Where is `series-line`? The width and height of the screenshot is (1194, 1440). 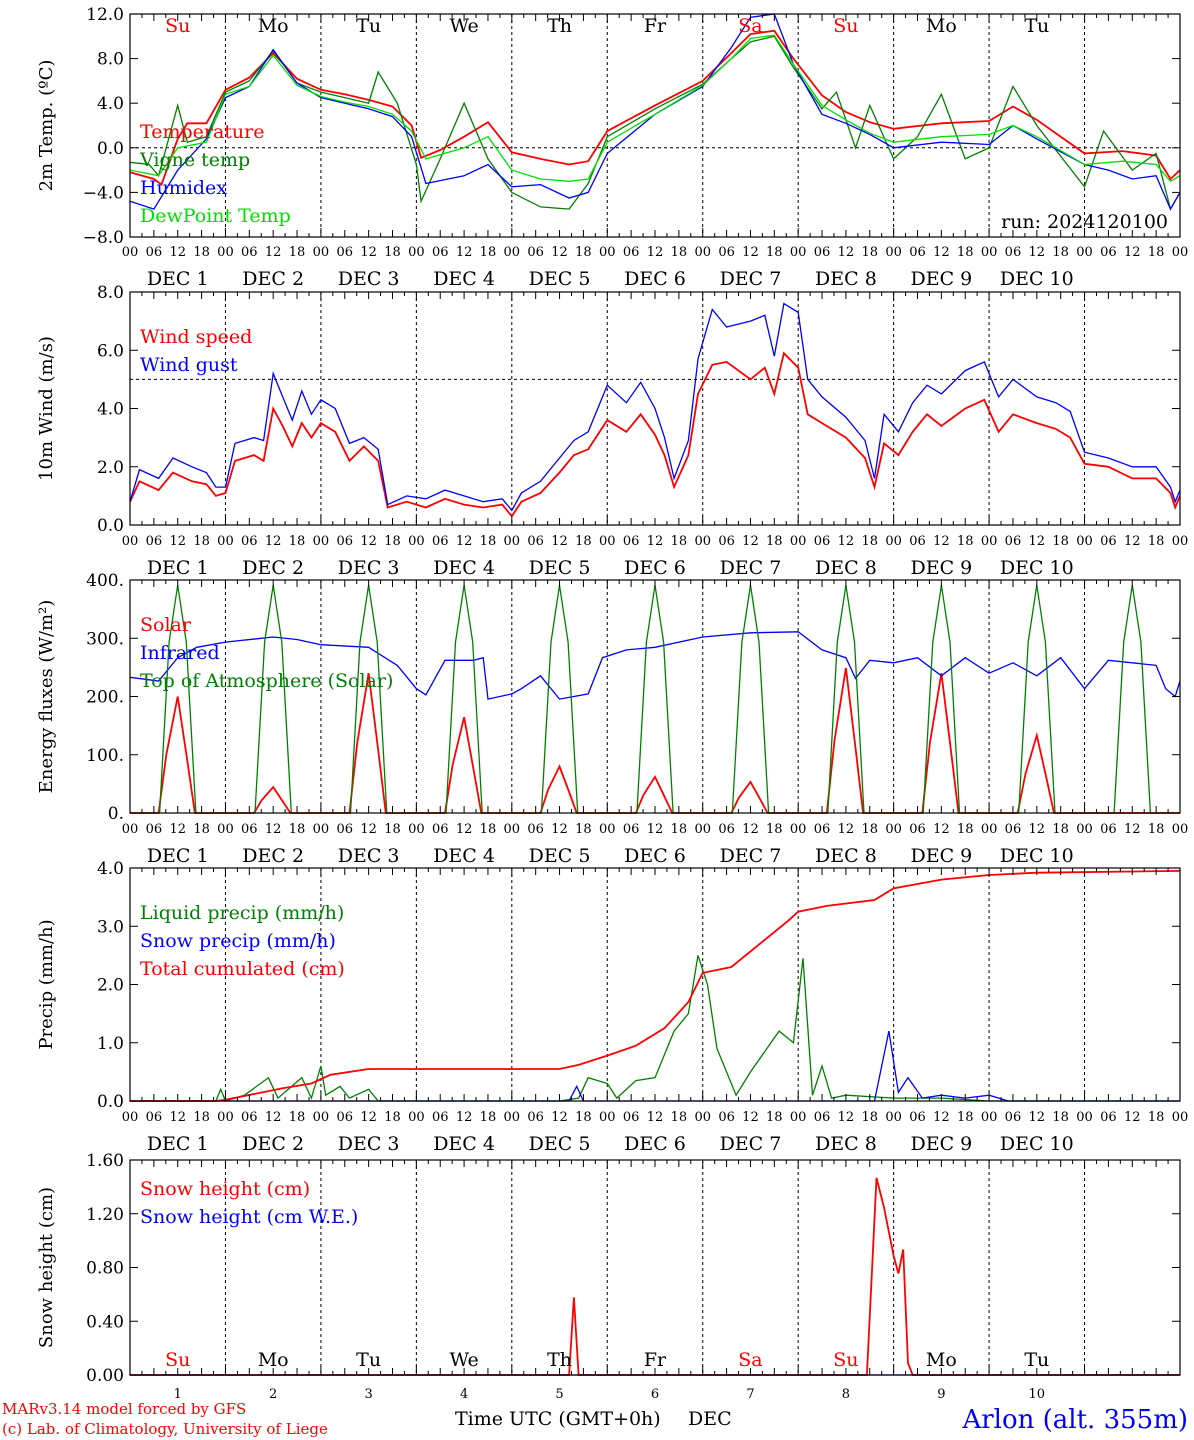
series-line is located at coordinates (655, 108).